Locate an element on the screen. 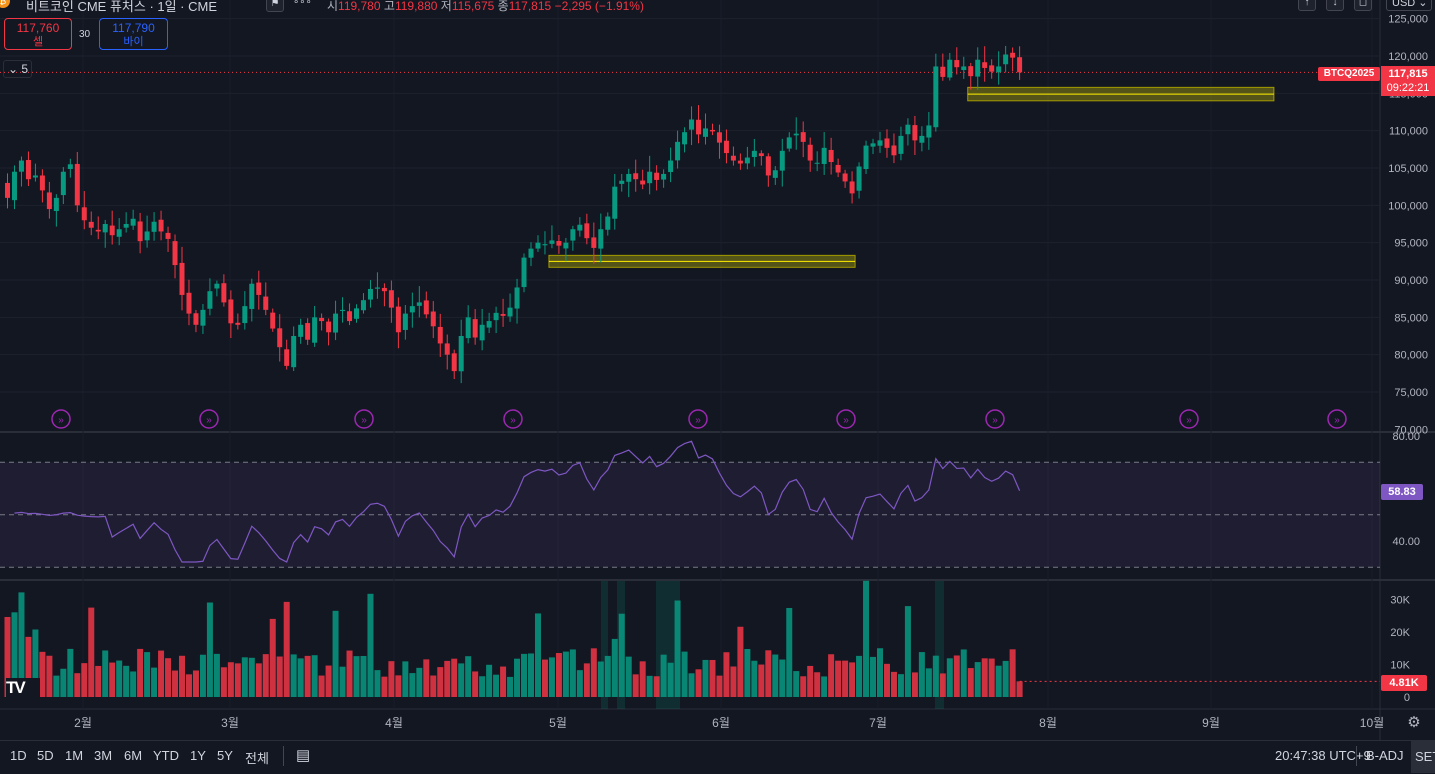  time-axis-label: 5월 is located at coordinates (558, 723).